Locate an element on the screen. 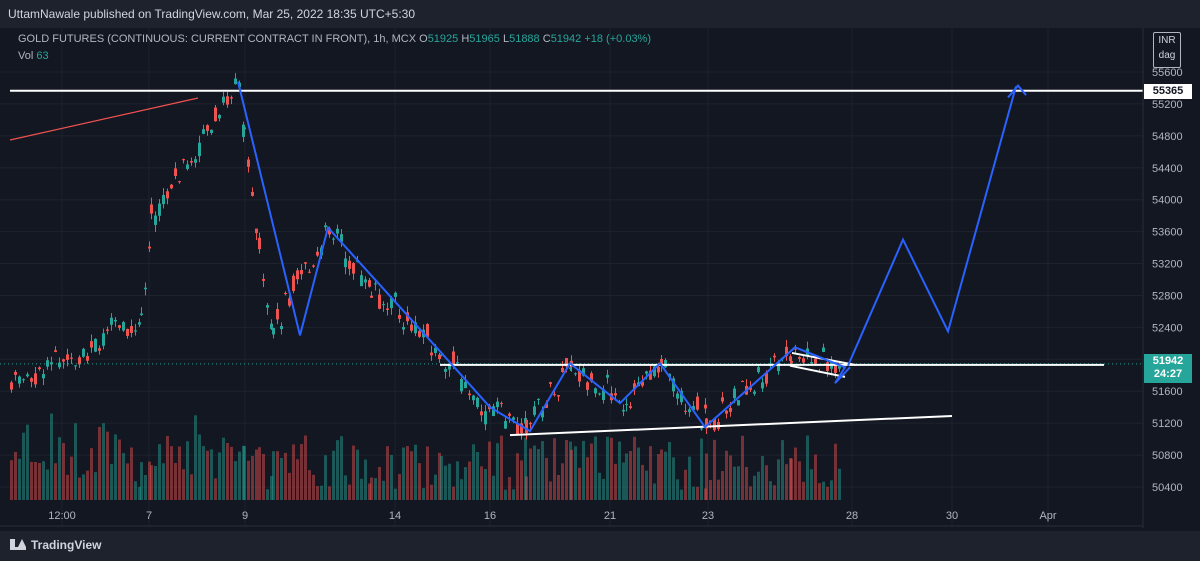 The image size is (1200, 561). bar-countdown: 24:27 is located at coordinates (1168, 374).